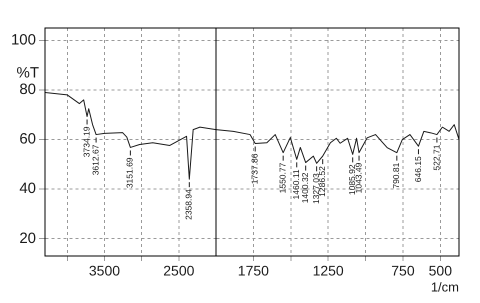 The height and width of the screenshot is (303, 480). I want to click on x-tick-label: 500, so click(440, 270).